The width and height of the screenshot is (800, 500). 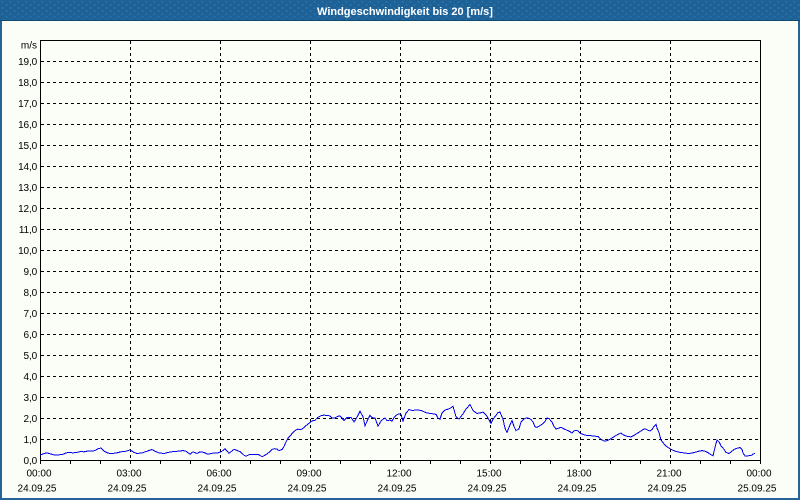 I want to click on svg-text: 03:00, so click(x=128, y=474).